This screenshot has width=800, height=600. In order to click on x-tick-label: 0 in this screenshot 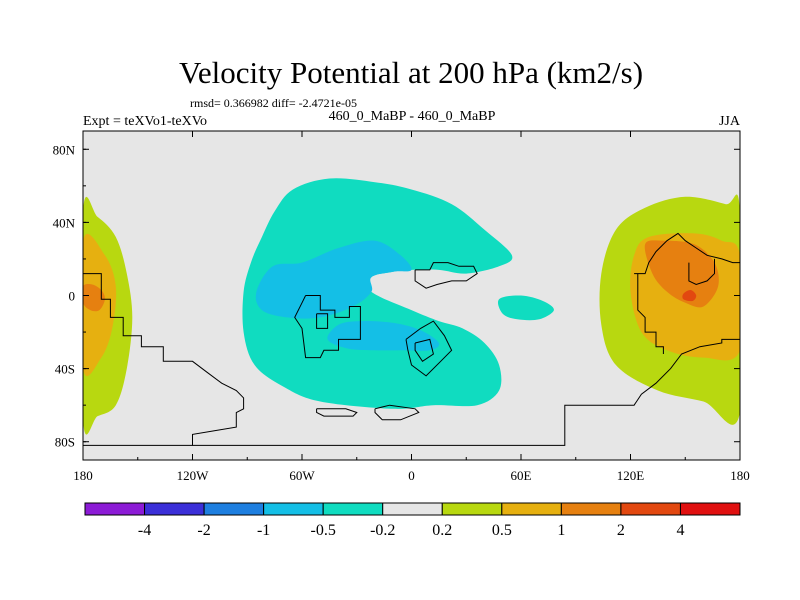, I will do `click(411, 475)`.